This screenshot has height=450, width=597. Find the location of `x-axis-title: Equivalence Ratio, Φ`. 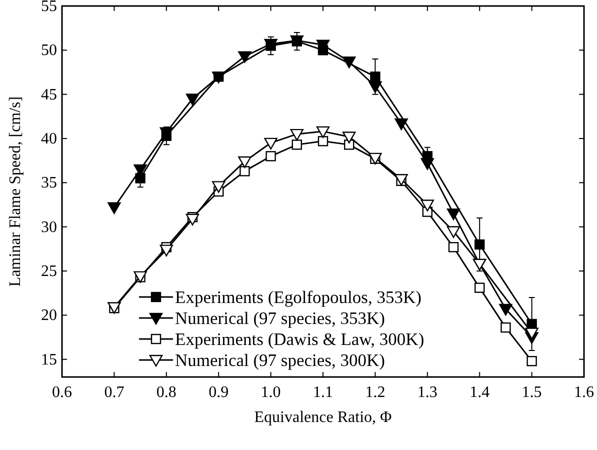

x-axis-title: Equivalence Ratio, Φ is located at coordinates (323, 417).